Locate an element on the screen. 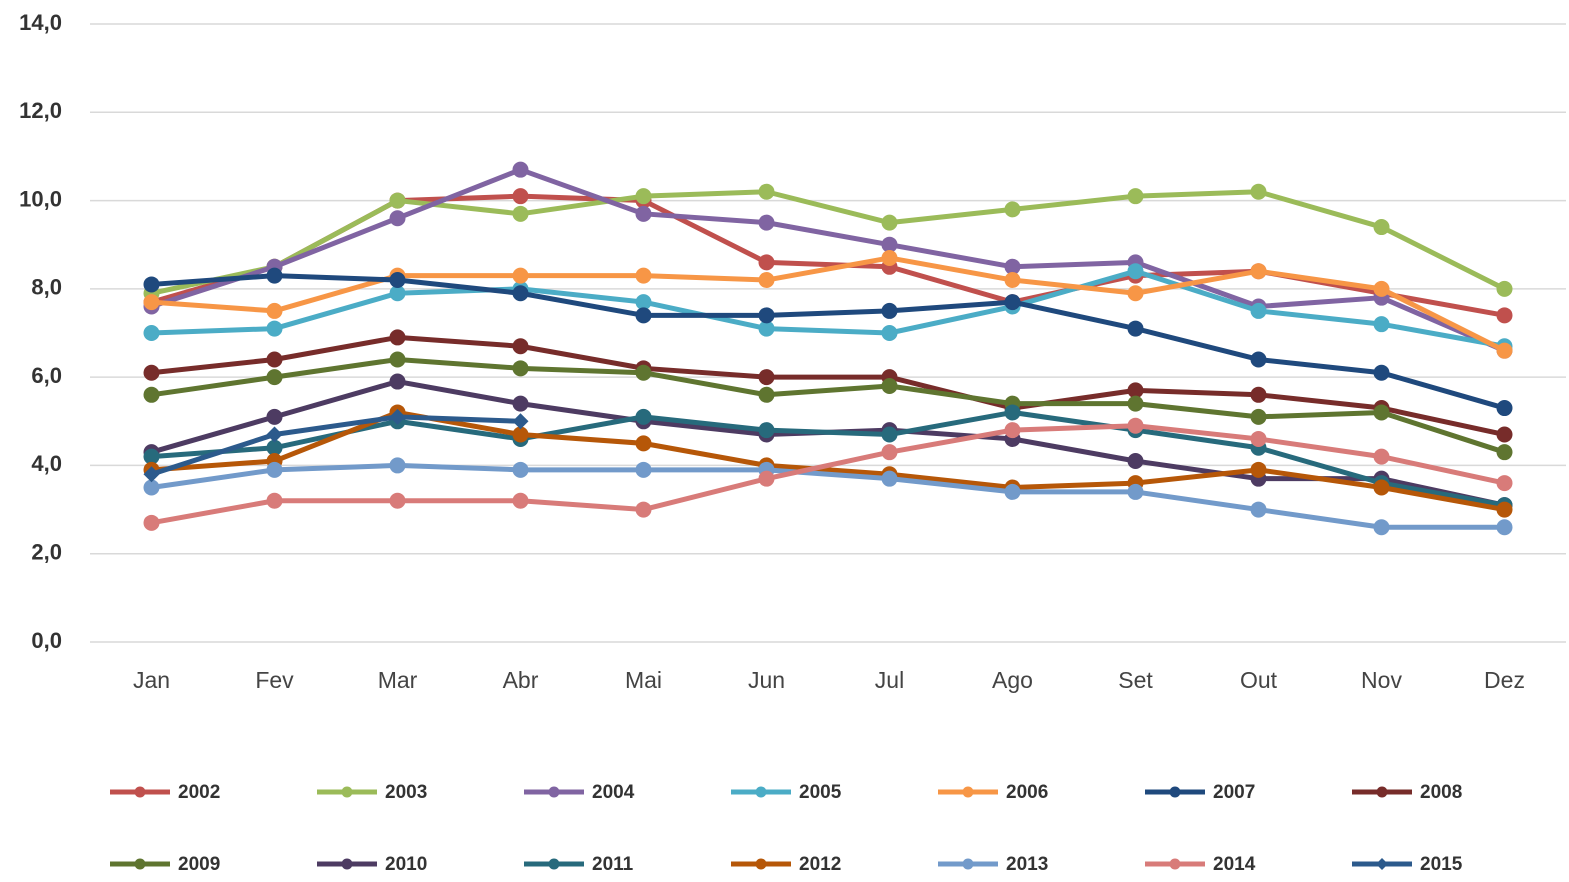 This screenshot has height=882, width=1569. legend-label: 2005 is located at coordinates (820, 792).